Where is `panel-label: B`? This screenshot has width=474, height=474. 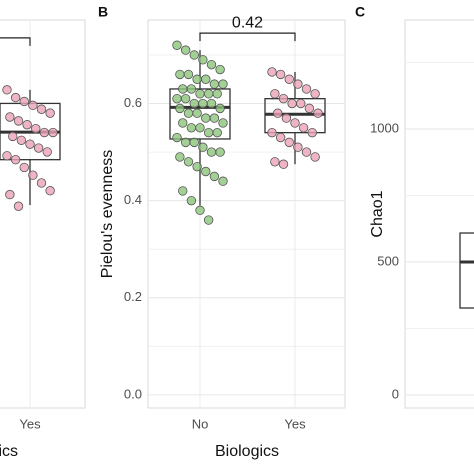 panel-label: B is located at coordinates (103, 12).